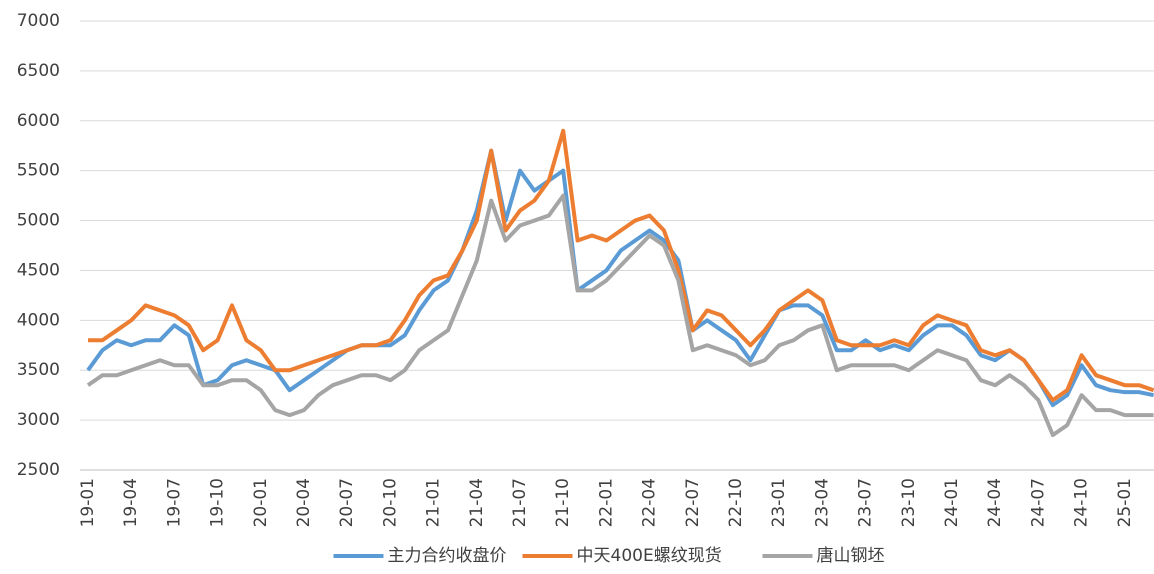 The image size is (1154, 574). What do you see at coordinates (38, 470) in the screenshot?
I see `y-tick-label: 2500` at bounding box center [38, 470].